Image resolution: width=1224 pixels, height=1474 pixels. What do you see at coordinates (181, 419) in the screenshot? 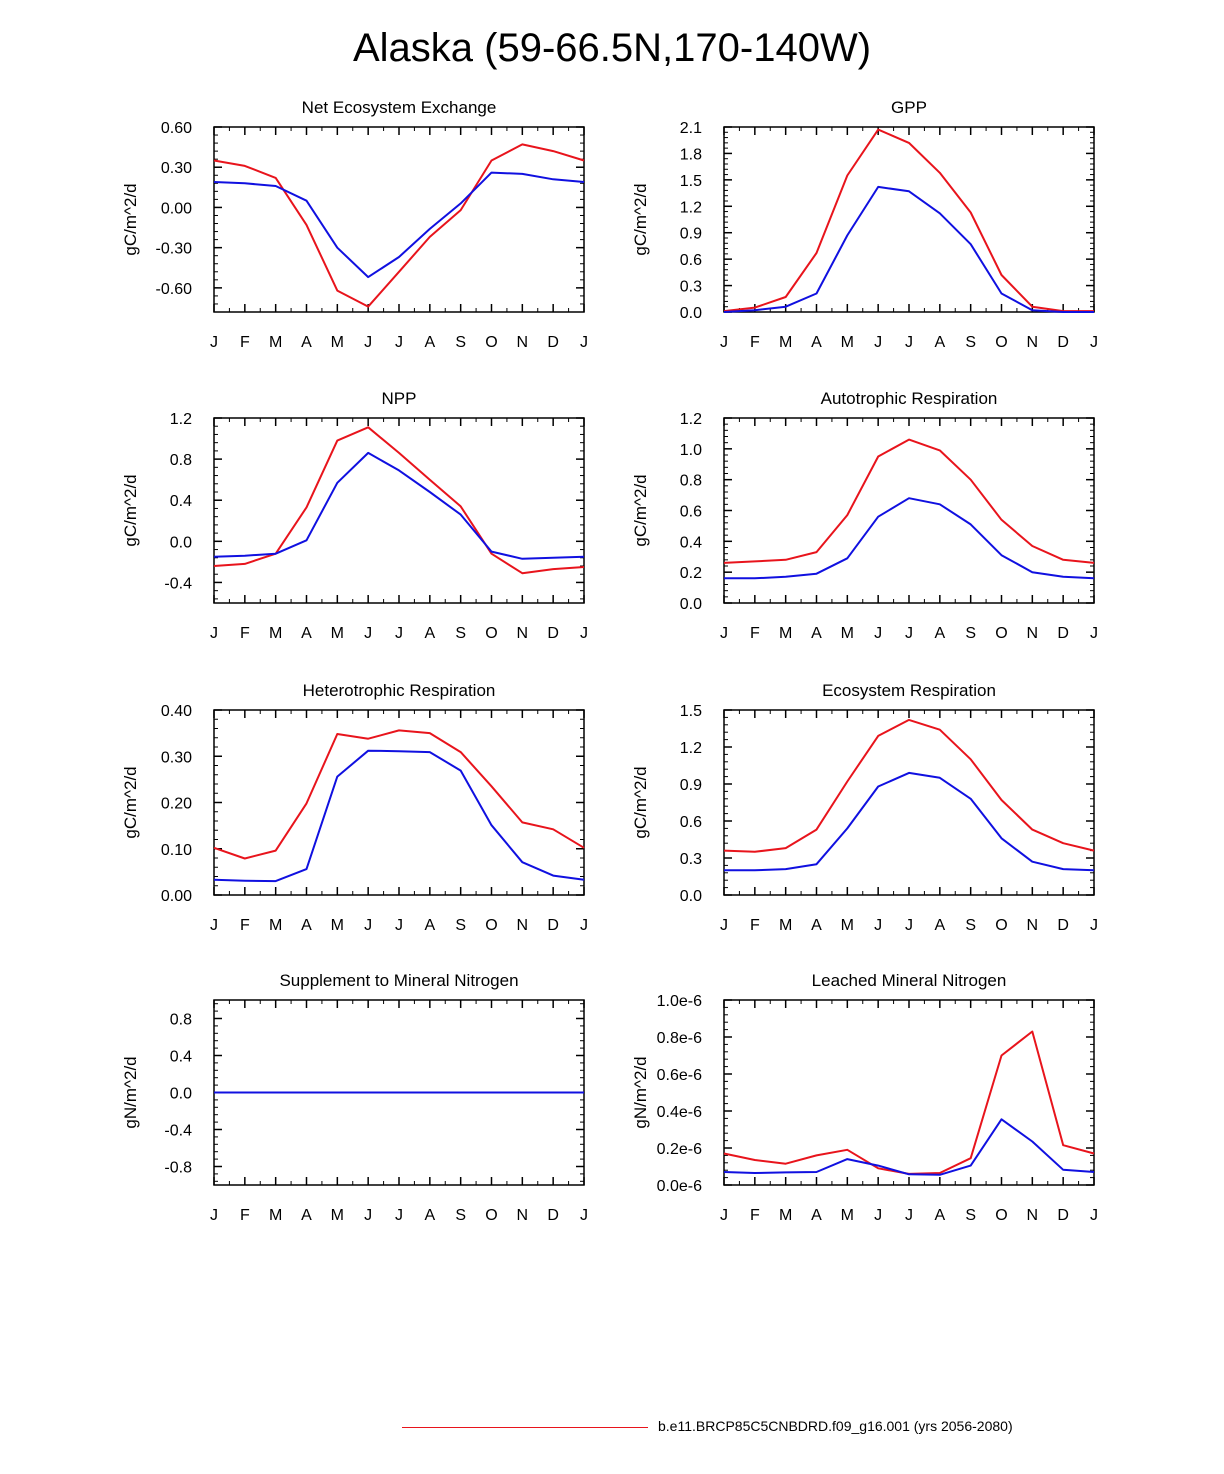
I see `panel-2-ytick-label: 1.2` at bounding box center [181, 419].